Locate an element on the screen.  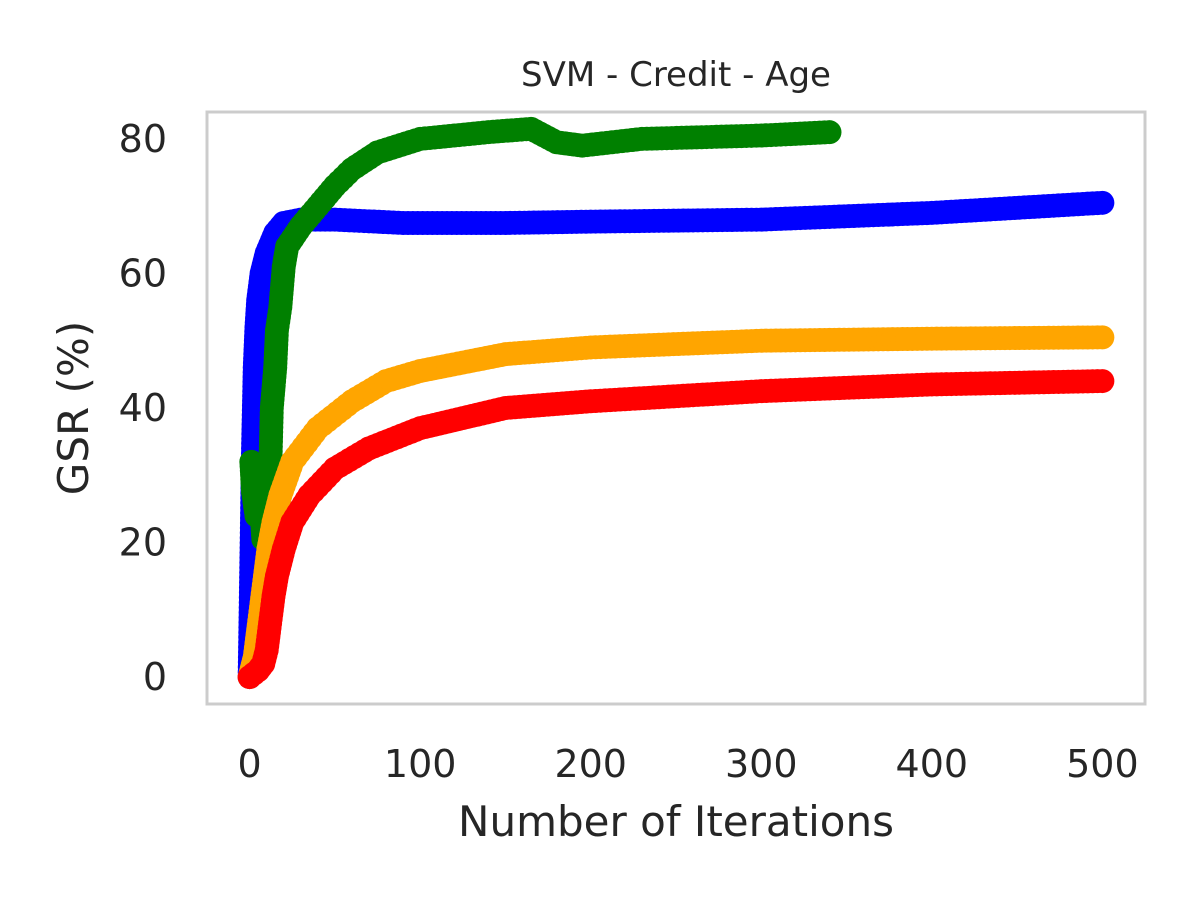
x-tick-label: 400 is located at coordinates (932, 764).